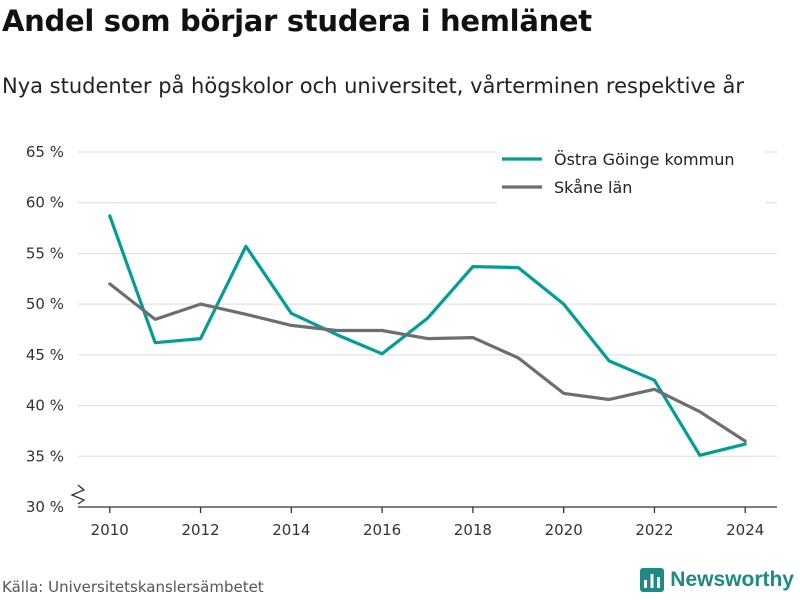 The height and width of the screenshot is (600, 800). What do you see at coordinates (382, 530) in the screenshot?
I see `x-tick-label: 2016` at bounding box center [382, 530].